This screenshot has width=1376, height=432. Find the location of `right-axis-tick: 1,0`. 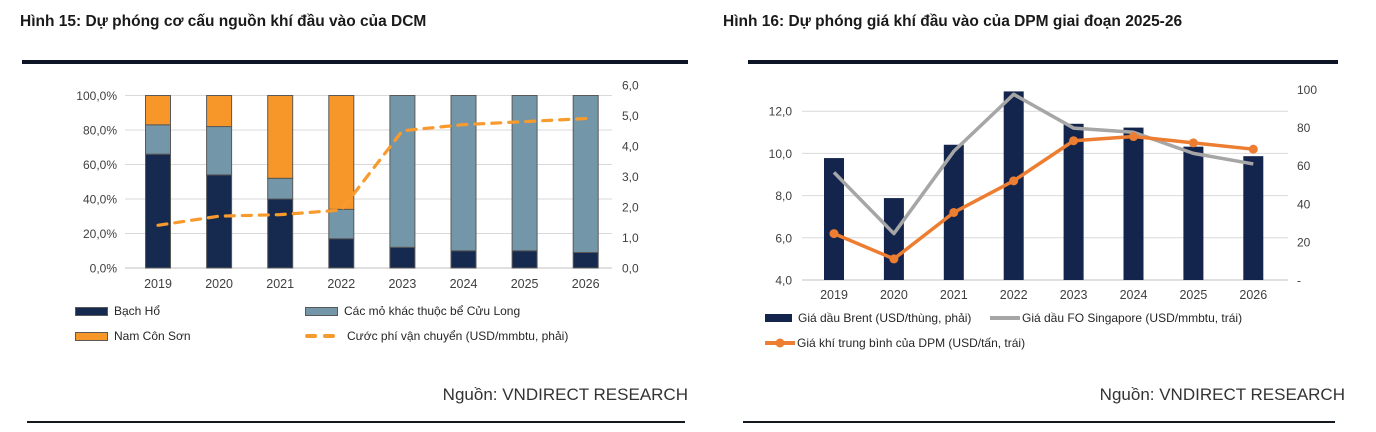

right-axis-tick: 1,0 is located at coordinates (630, 238).